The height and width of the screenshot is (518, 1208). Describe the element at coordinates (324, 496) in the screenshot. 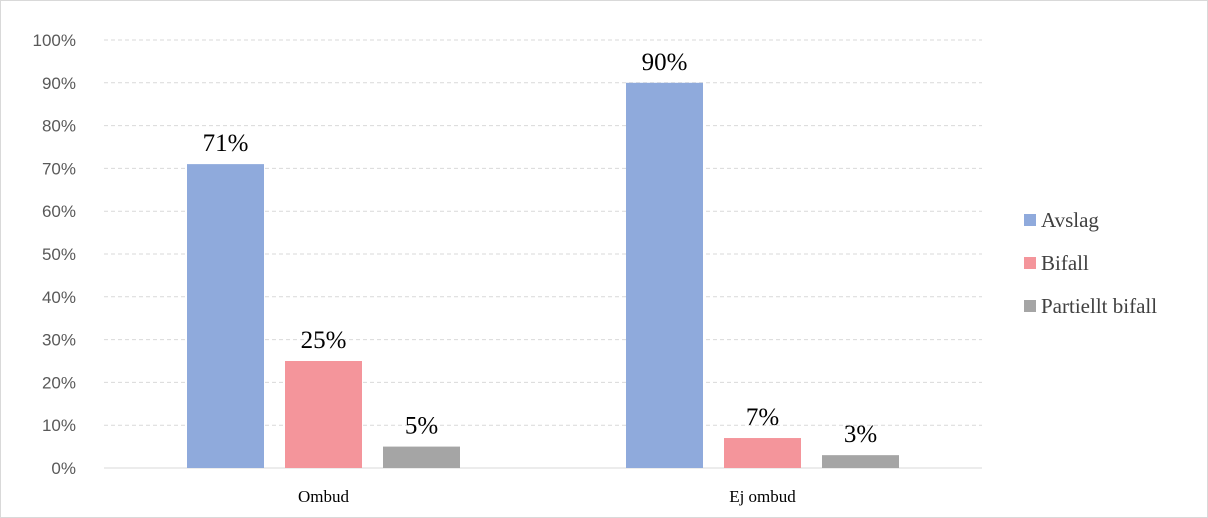

I see `category-label: Ombud` at that location.